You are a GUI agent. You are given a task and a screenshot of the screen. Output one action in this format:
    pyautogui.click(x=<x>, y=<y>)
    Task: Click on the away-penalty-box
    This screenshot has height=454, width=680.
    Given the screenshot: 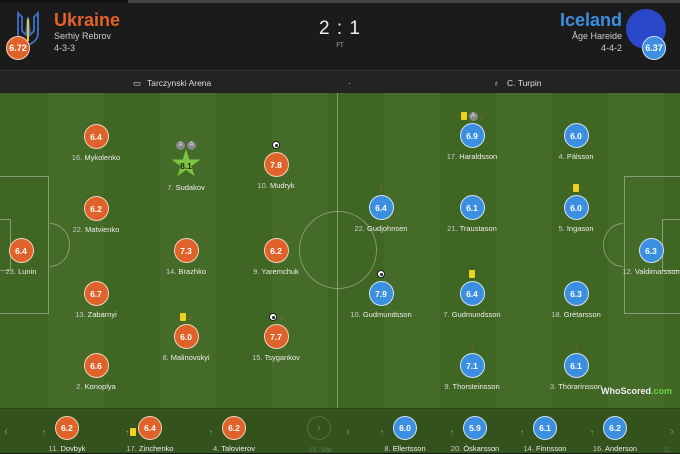 What is the action you would take?
    pyautogui.click(x=652, y=245)
    